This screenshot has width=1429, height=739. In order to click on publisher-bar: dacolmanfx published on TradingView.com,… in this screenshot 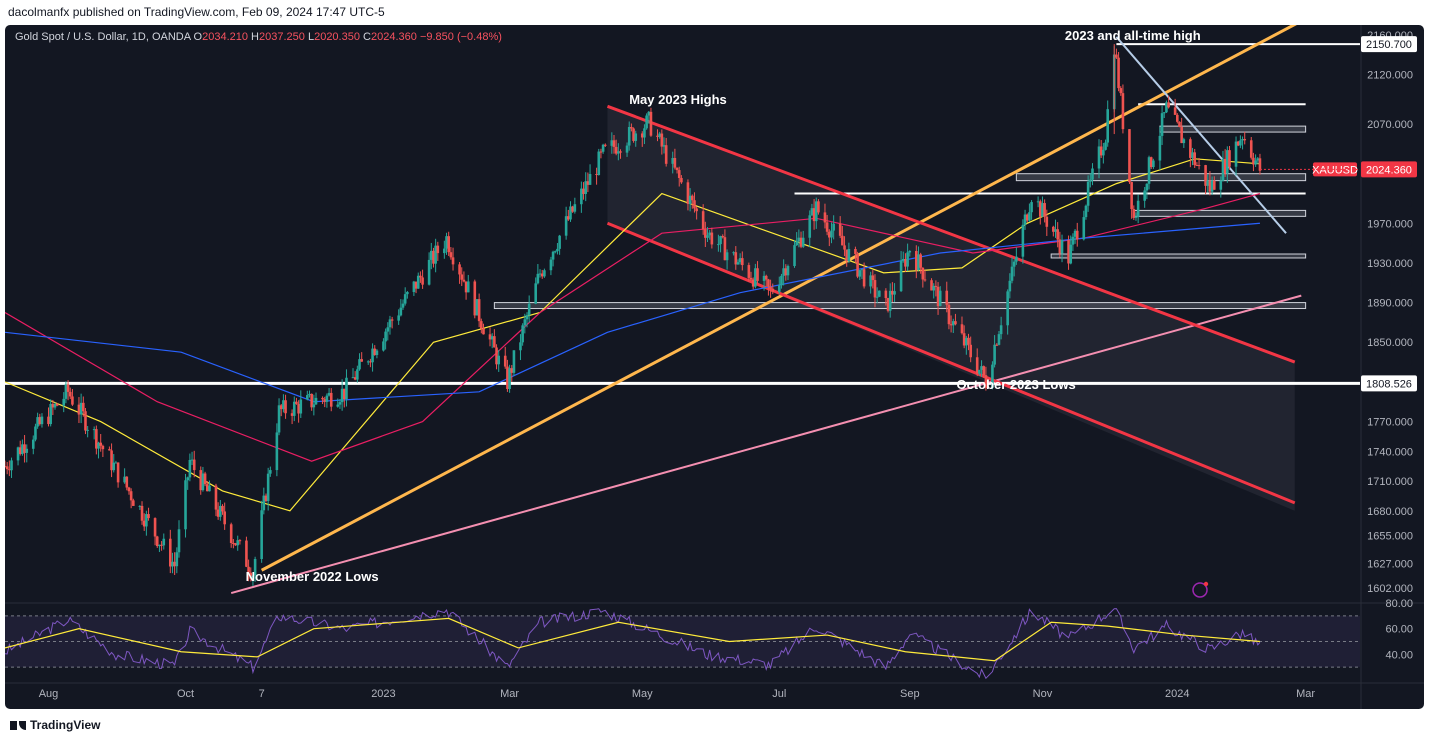, I will do `click(714, 12)`.